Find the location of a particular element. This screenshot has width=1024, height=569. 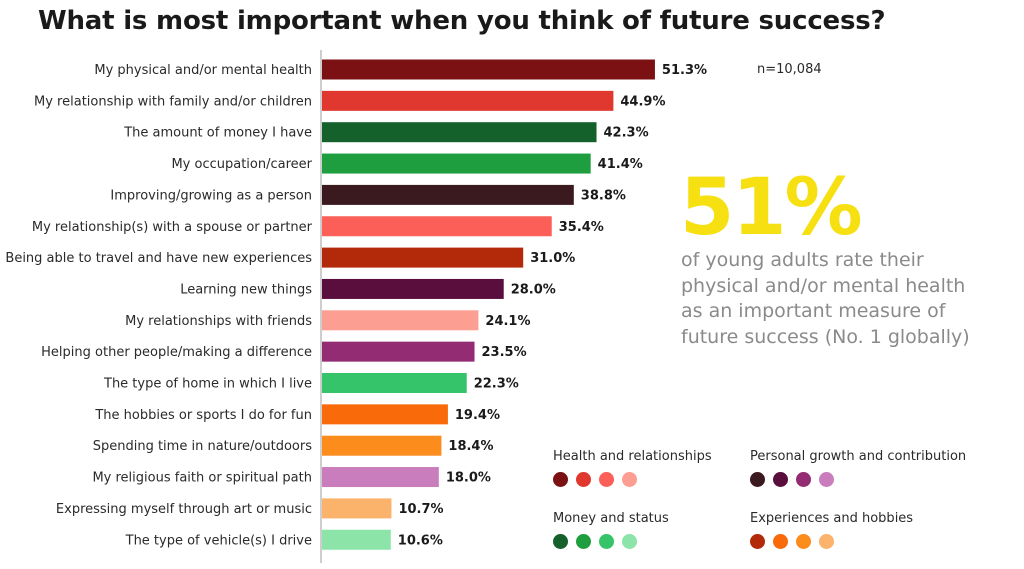

category-label: My occupation/career is located at coordinates (241, 164).